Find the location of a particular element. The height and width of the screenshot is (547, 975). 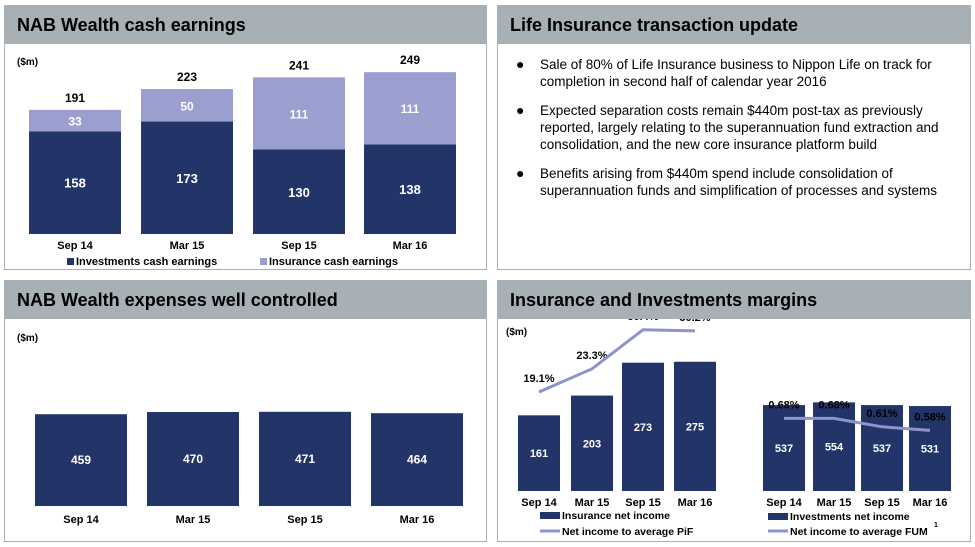

footnote-marker: 1 is located at coordinates (936, 525).